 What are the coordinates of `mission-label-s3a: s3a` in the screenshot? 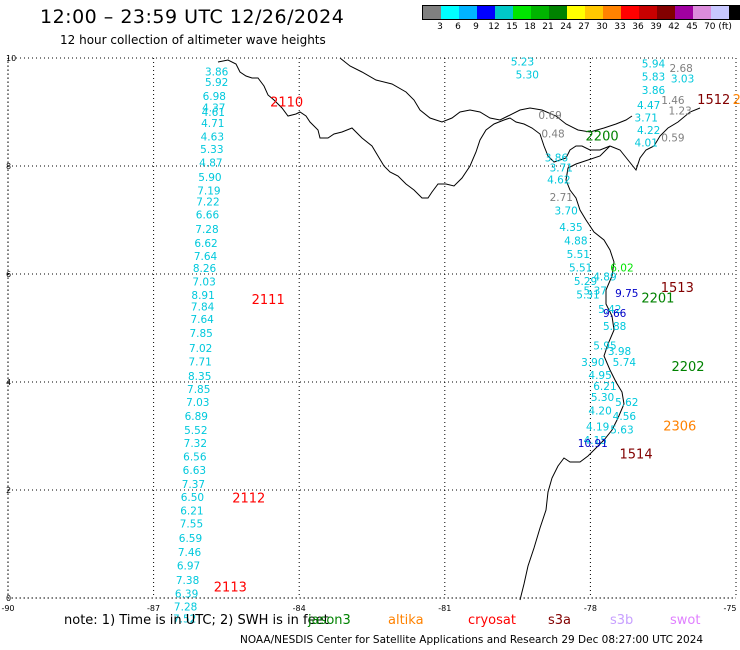 It's located at (560, 620).